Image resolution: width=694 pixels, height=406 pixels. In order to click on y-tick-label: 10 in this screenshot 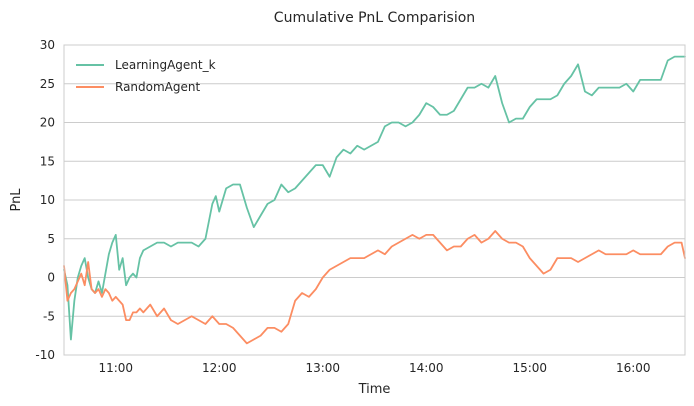, I will do `click(47, 200)`.